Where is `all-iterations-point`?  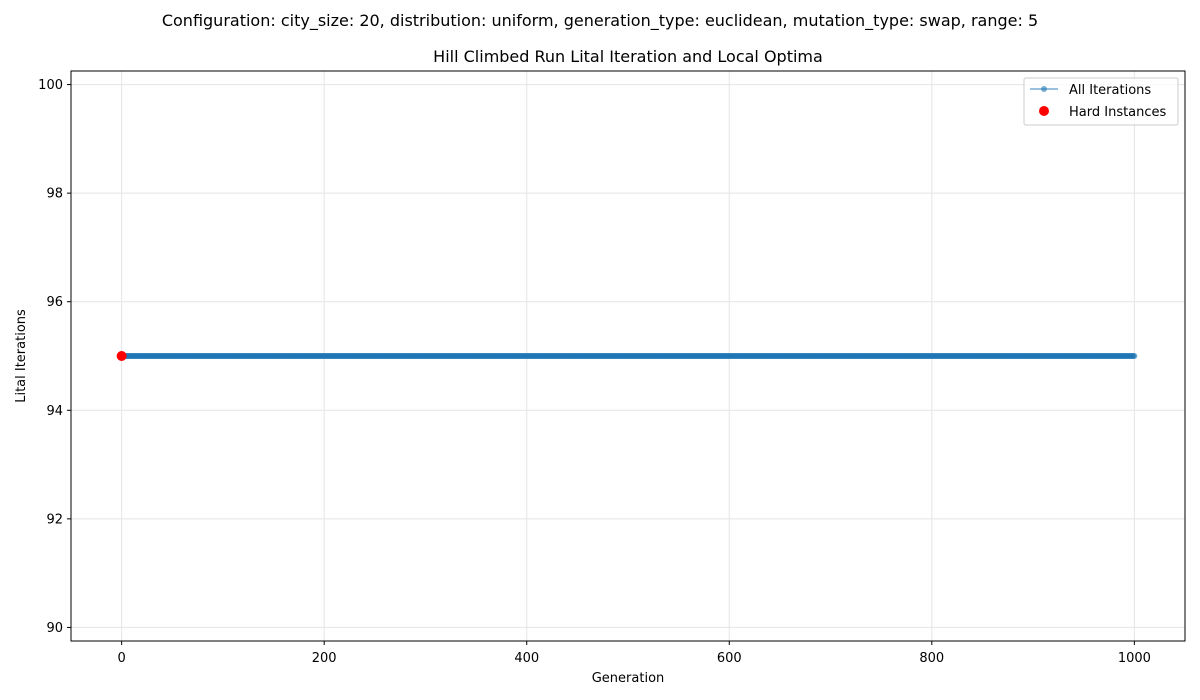 all-iterations-point is located at coordinates (1134, 356).